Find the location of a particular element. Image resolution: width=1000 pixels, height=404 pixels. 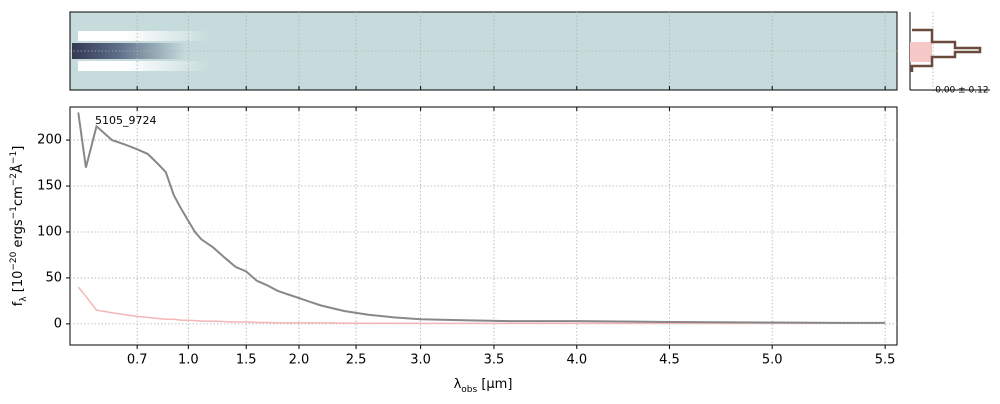

y-tick-label: 100 is located at coordinates (49, 231).